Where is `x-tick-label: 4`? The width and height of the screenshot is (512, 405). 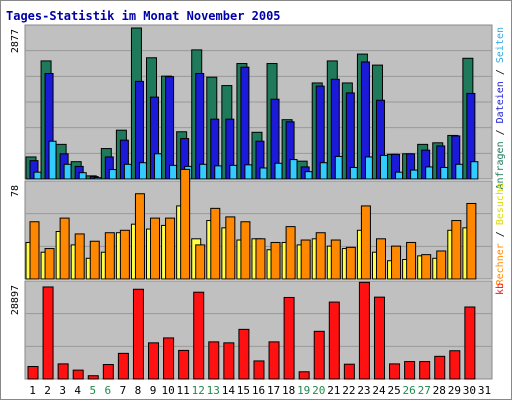 x-tick-label: 4 is located at coordinates (77, 390).